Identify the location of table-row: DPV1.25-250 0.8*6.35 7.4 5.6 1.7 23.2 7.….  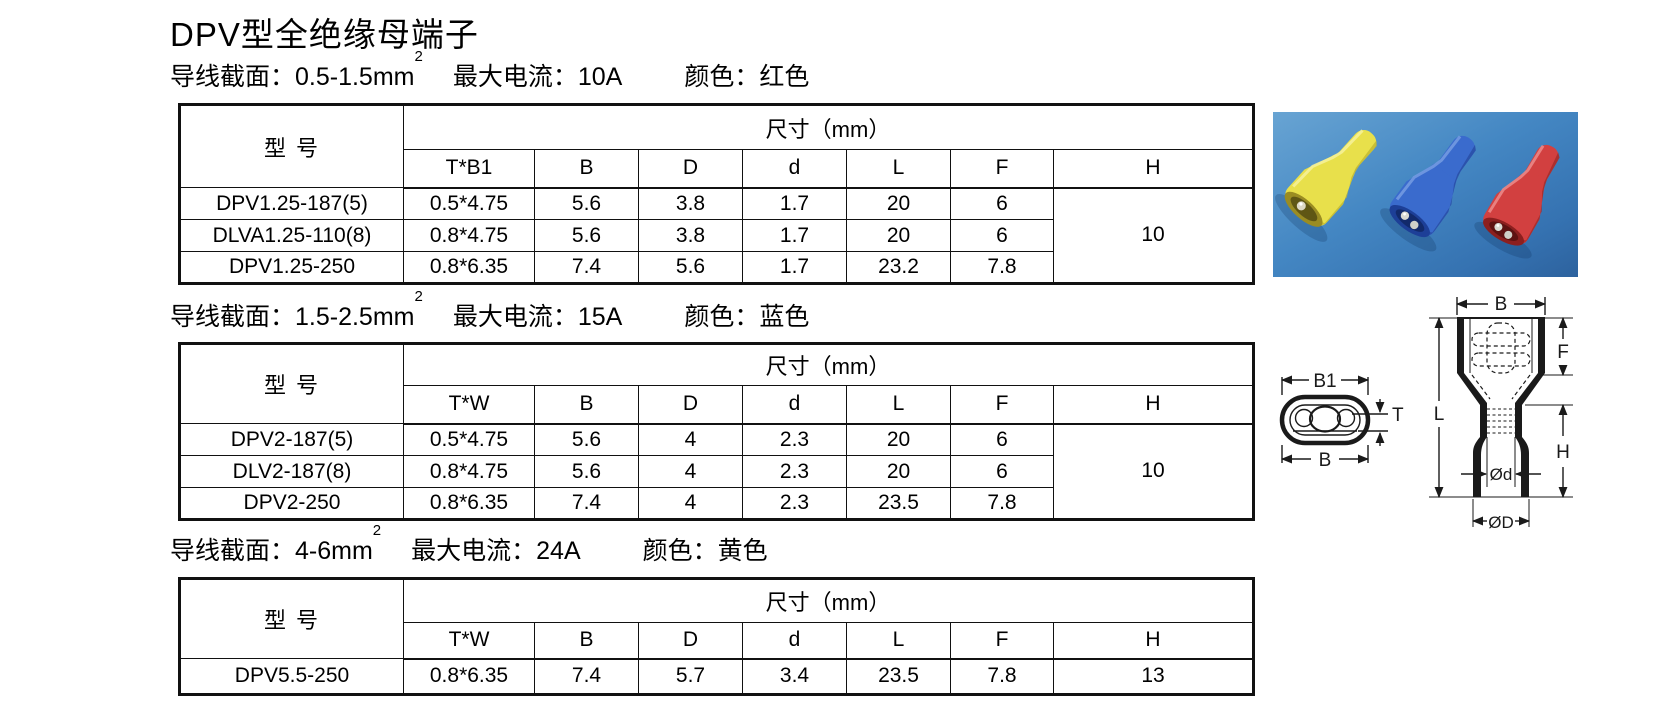
(716, 267).